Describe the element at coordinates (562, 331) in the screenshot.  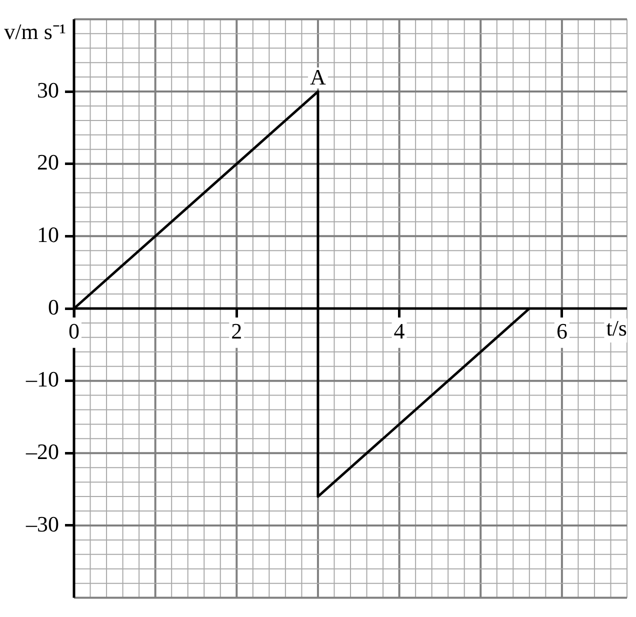
I see `x-tick-label: 6` at that location.